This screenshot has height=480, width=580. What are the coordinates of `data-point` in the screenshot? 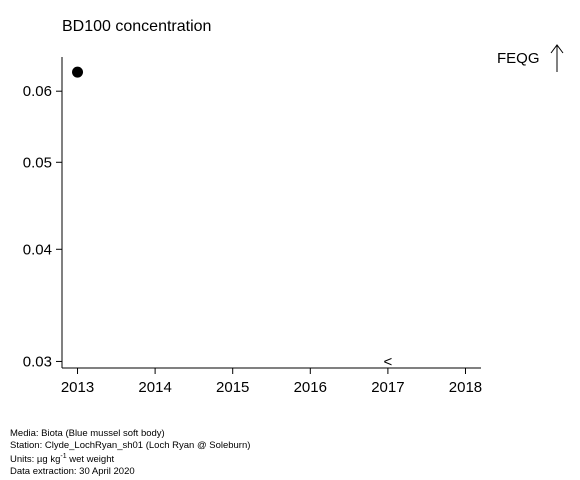 It's located at (78, 72).